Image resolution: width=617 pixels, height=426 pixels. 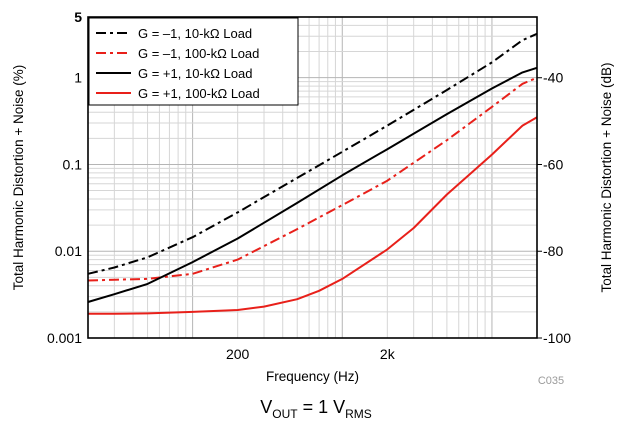 What do you see at coordinates (18, 177) in the screenshot?
I see `y-axis-title: Total Harmonic Distortion + Noise (%)` at bounding box center [18, 177].